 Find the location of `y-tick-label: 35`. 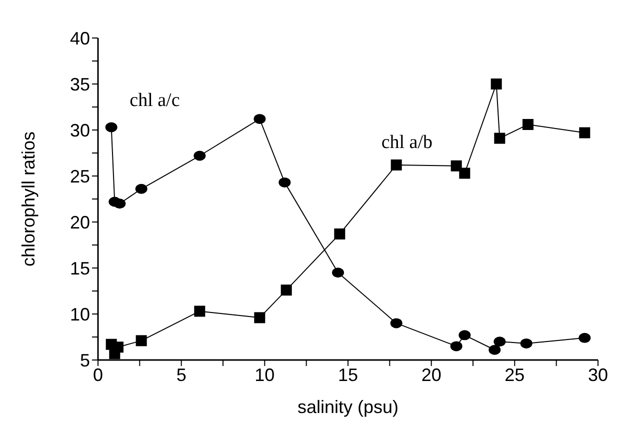

y-tick-label: 35 is located at coordinates (80, 84).